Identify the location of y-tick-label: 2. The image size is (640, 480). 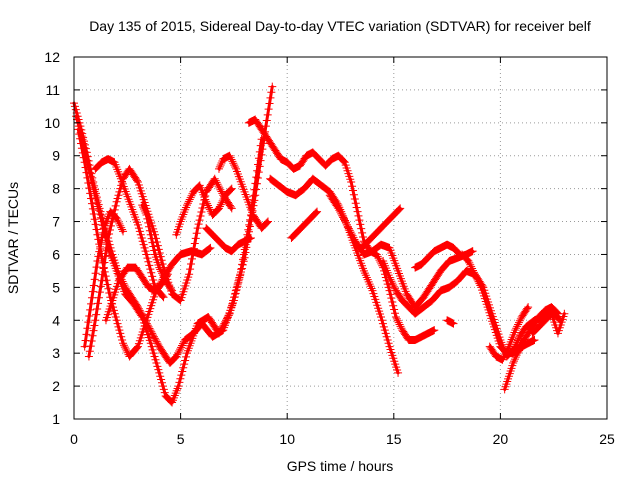
(56, 386).